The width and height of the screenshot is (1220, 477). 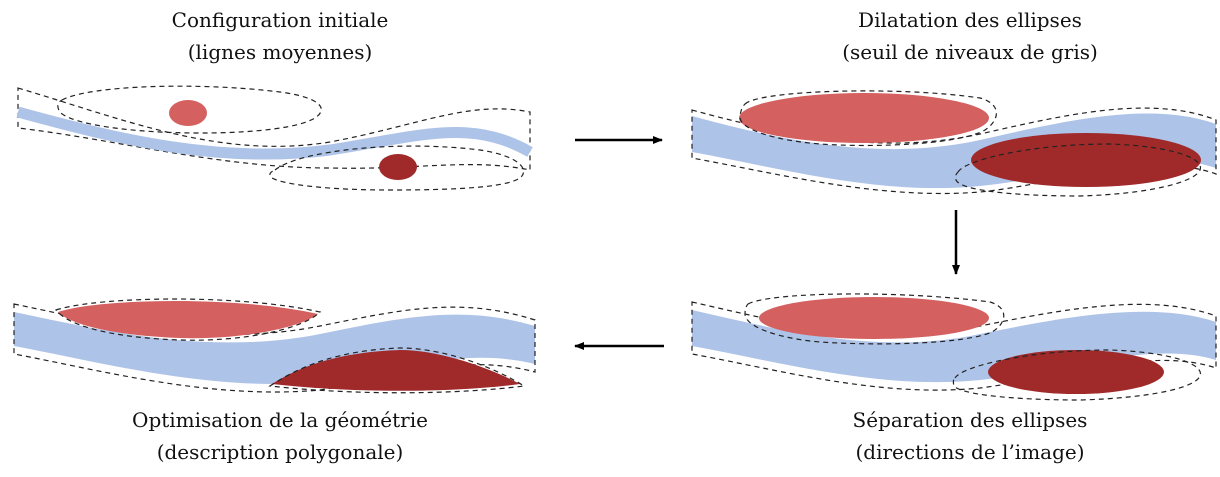 What do you see at coordinates (970, 420) in the screenshot?
I see `step-4-title: Séparation des ellipses` at bounding box center [970, 420].